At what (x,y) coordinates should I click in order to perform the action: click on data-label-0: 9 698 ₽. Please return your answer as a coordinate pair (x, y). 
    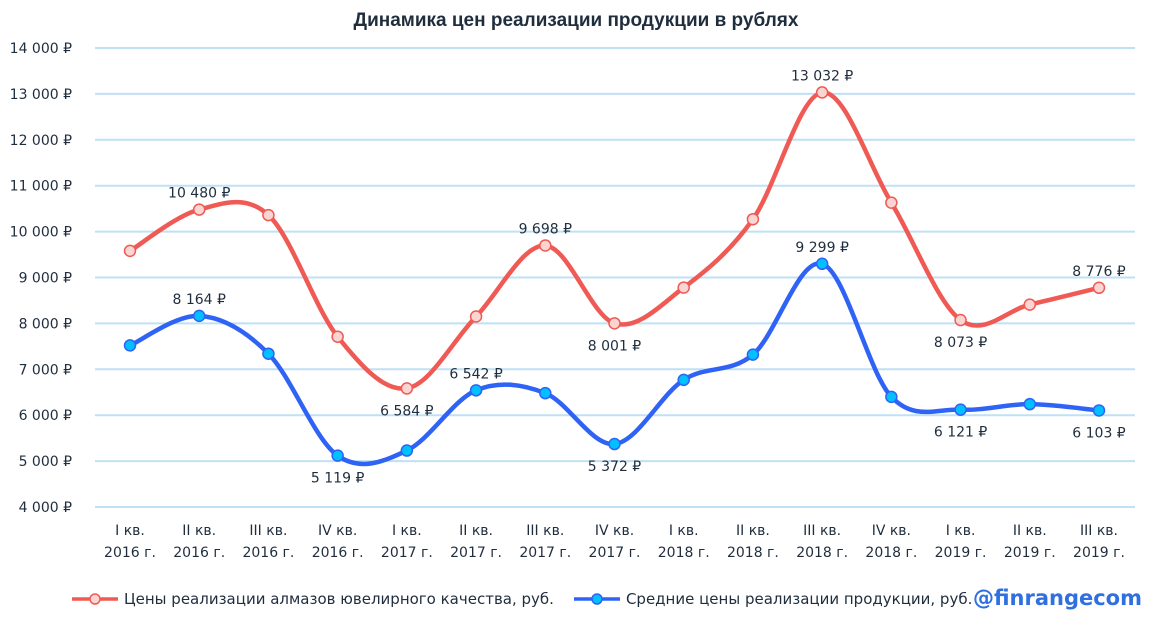
    Looking at the image, I should click on (546, 229).